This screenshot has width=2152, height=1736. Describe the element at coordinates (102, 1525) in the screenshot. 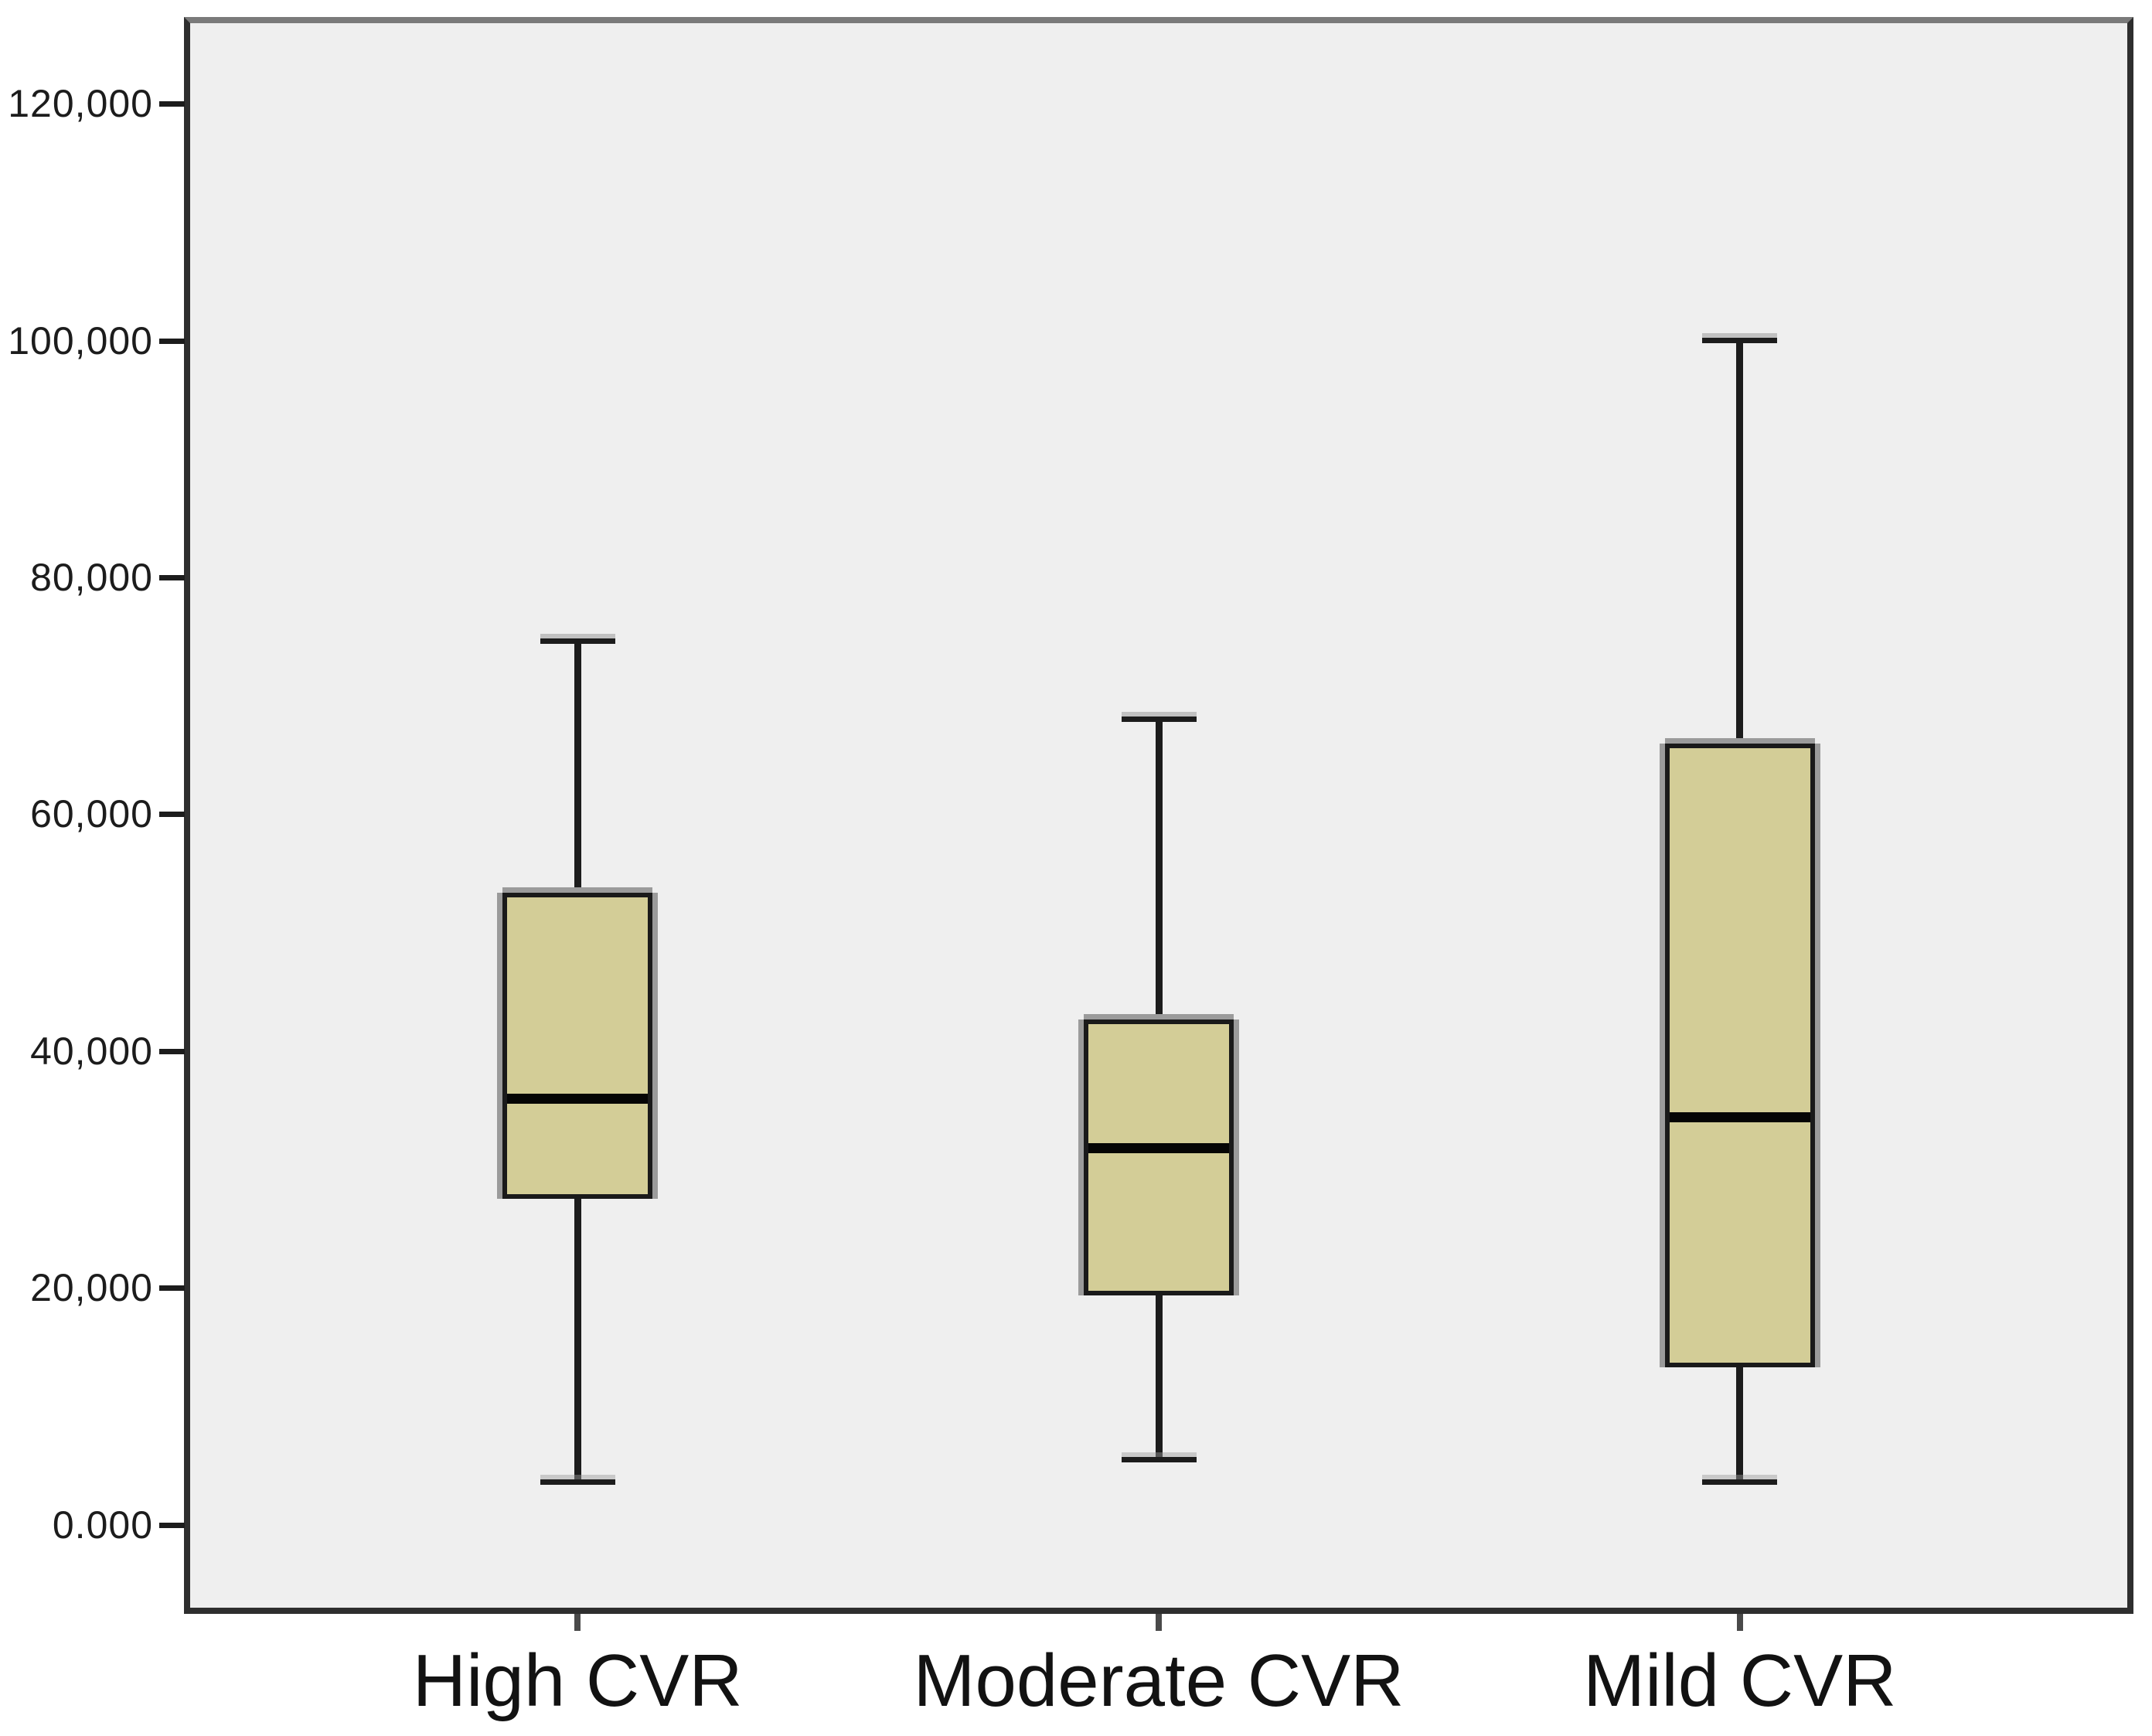

I see `y-axis-tick-label: 0.000` at that location.